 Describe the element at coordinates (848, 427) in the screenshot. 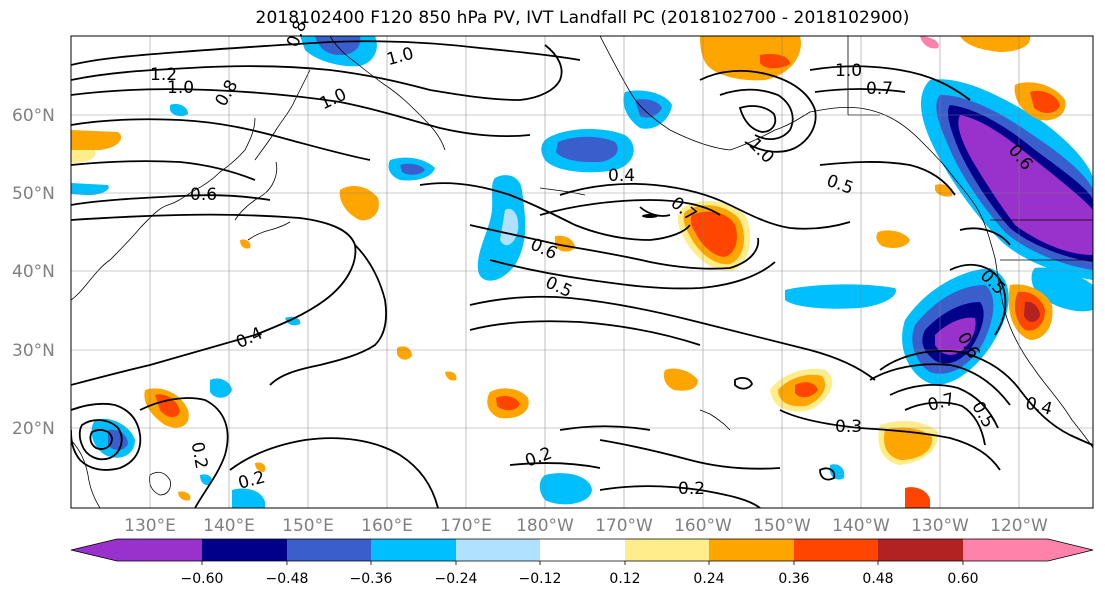

I see `contour-label: 0.3` at that location.